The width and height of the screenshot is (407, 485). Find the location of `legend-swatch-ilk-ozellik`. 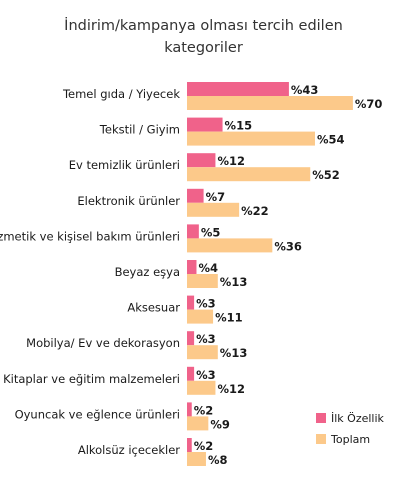

legend-swatch-ilk-ozellik is located at coordinates (321, 418).